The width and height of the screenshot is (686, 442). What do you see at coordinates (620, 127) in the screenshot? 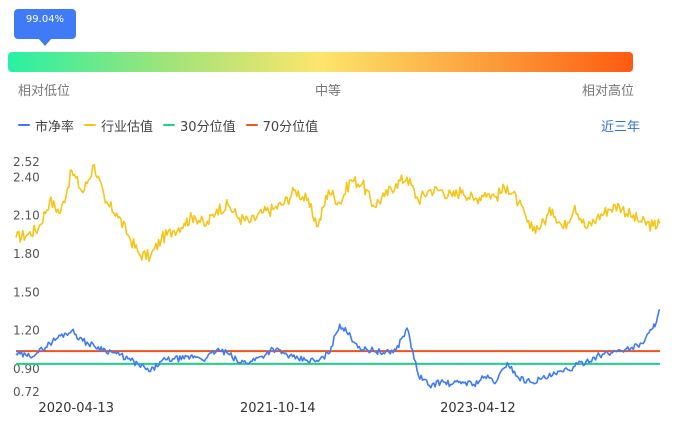
I see `range-select-button: 近三年` at bounding box center [620, 127].